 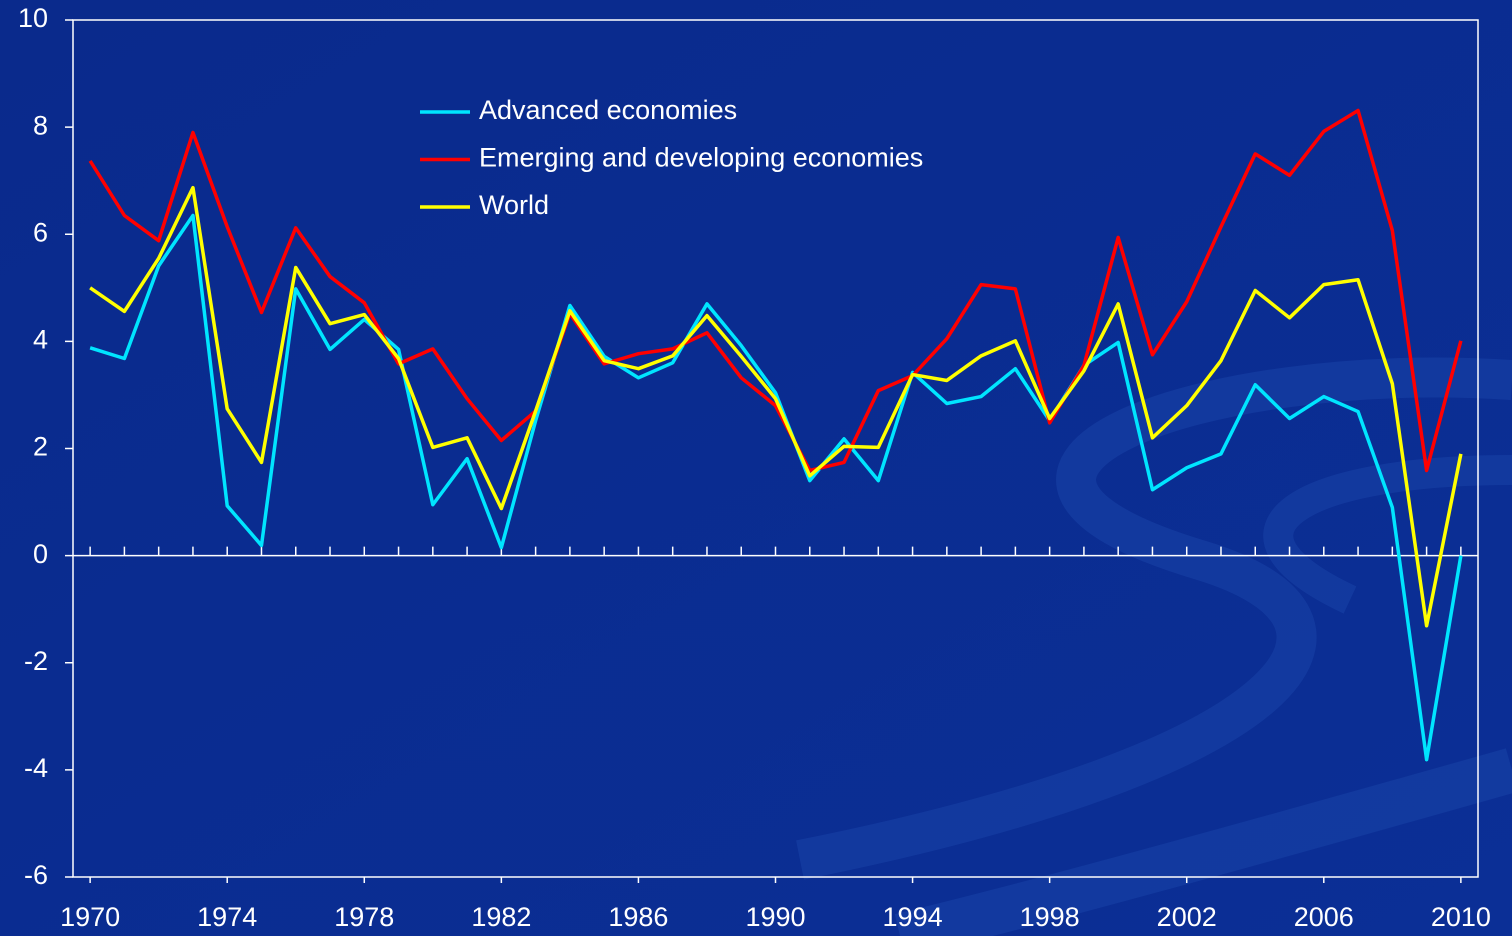 What do you see at coordinates (40, 447) in the screenshot?
I see `y-tick-label: 2` at bounding box center [40, 447].